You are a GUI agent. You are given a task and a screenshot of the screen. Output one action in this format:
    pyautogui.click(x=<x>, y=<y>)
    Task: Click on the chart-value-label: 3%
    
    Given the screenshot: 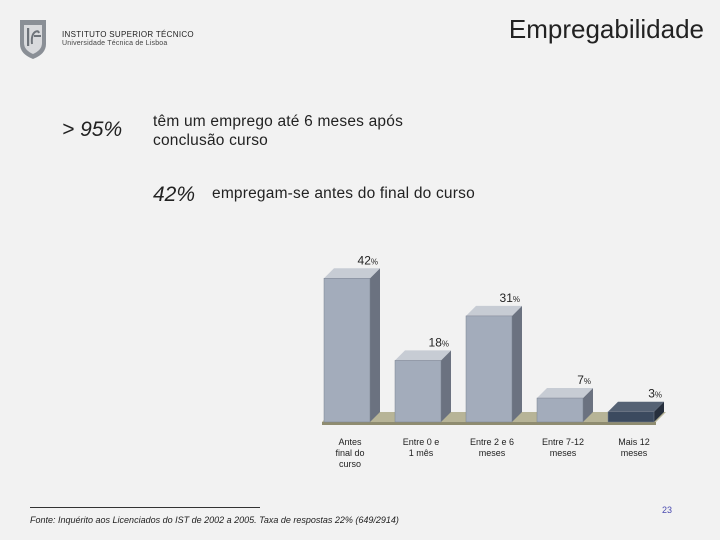 What is the action you would take?
    pyautogui.click(x=655, y=394)
    